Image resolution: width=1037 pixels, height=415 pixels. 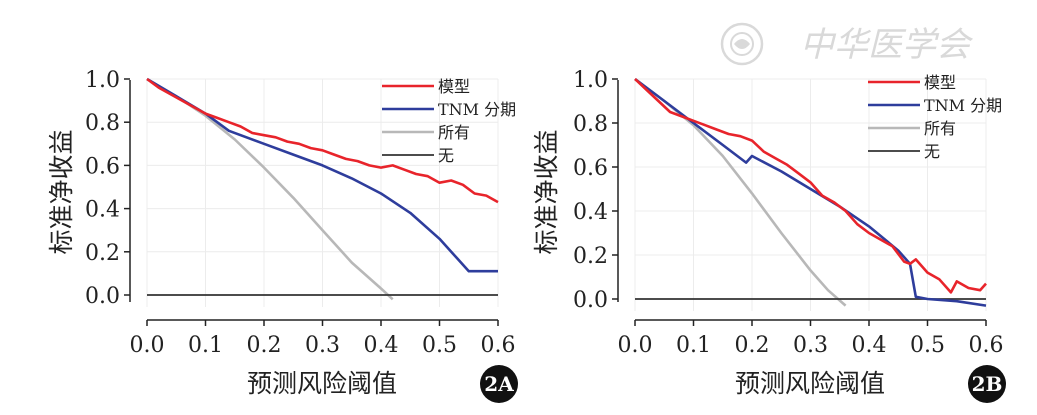 I want to click on watermark-text: 中华医学会, so click(x=887, y=45).